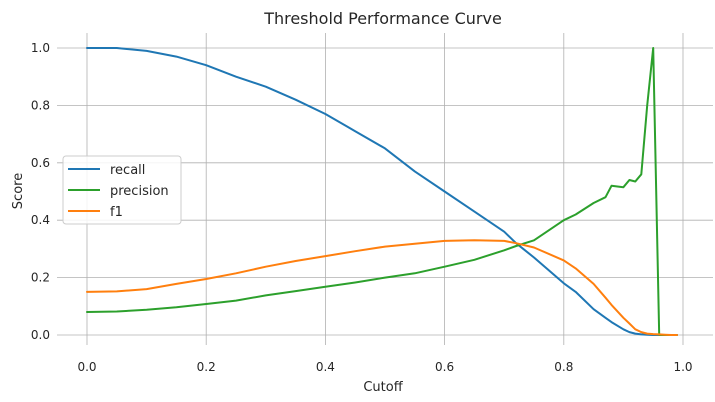 The image size is (715, 402). Describe the element at coordinates (127, 170) in the screenshot. I see `recall-legend-label: recall` at that location.